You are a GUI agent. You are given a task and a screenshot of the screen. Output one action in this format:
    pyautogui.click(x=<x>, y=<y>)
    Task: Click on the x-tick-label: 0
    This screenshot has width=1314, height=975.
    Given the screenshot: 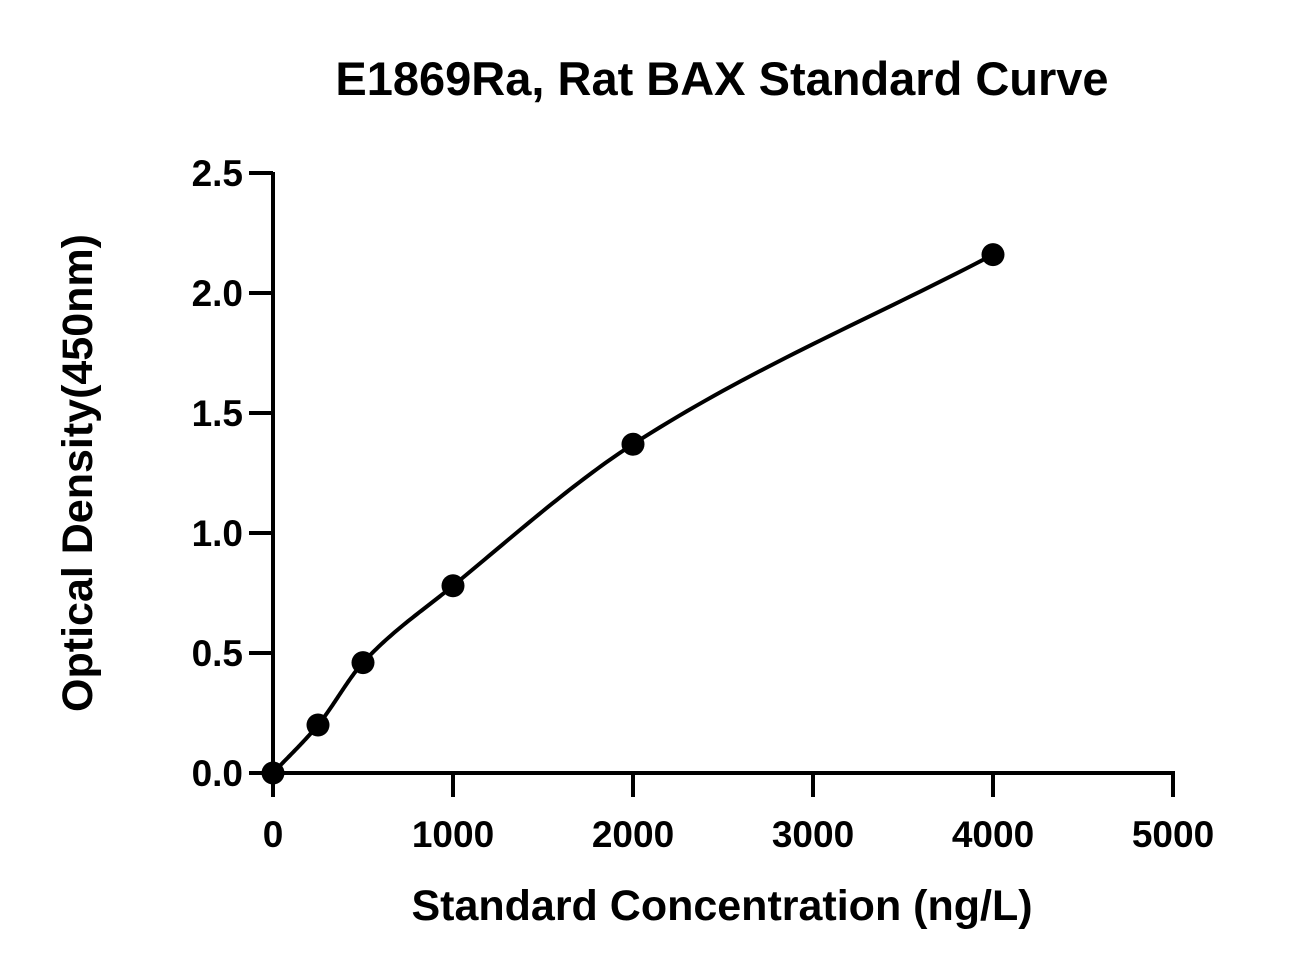 What is the action you would take?
    pyautogui.click(x=273, y=834)
    